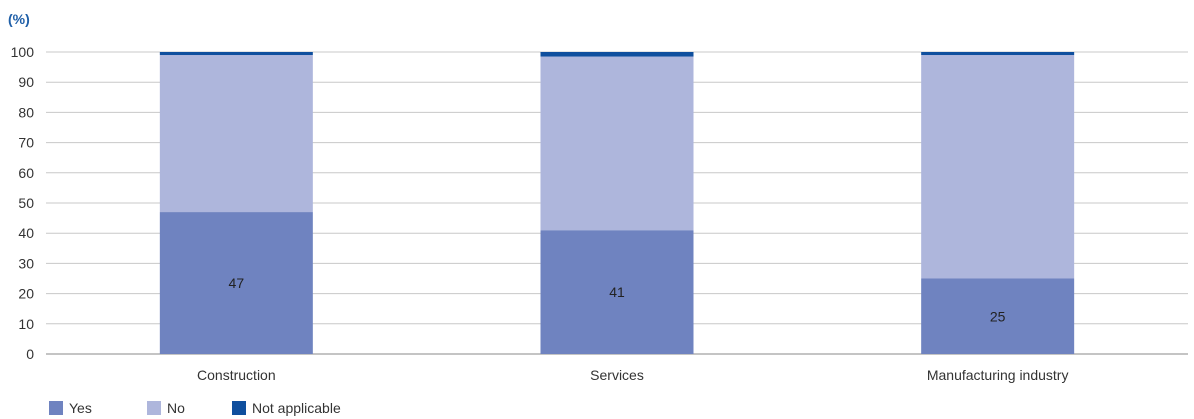 The image size is (1194, 419). Describe the element at coordinates (26, 82) in the screenshot. I see `y-tick-label: 90` at that location.